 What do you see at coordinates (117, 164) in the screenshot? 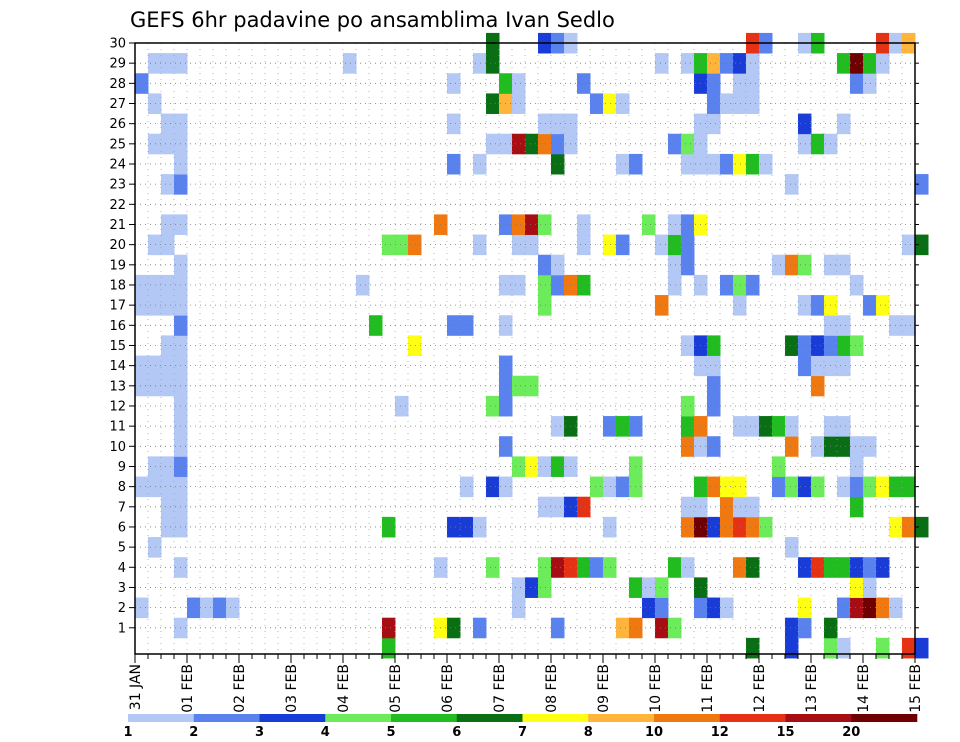
I see `y-tick-label: 24` at bounding box center [117, 164].